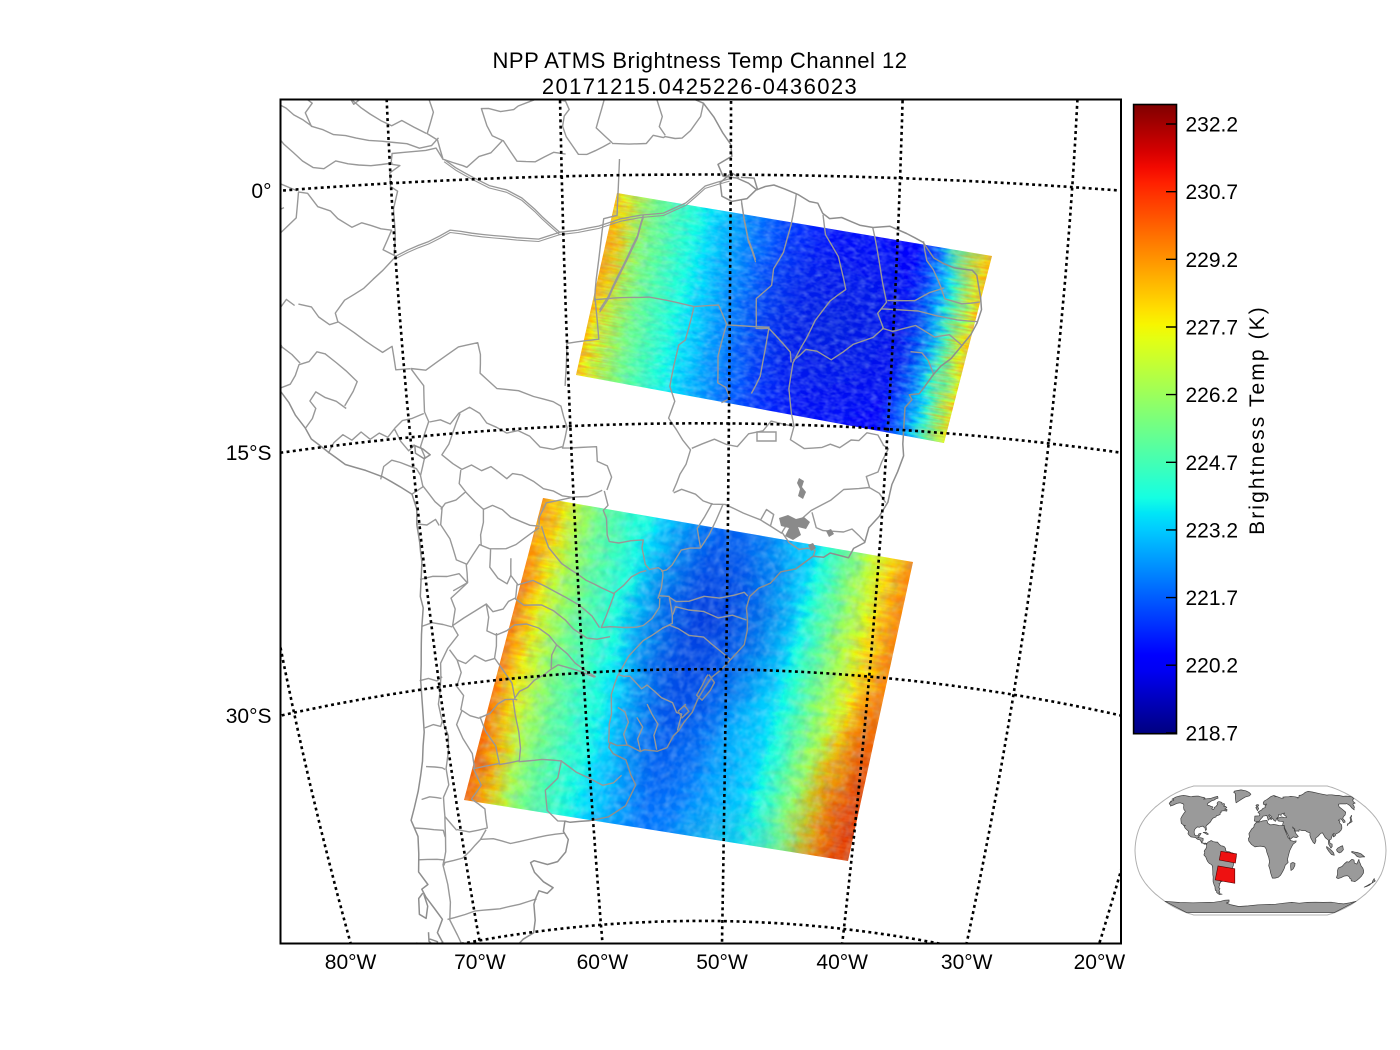 This screenshot has width=1400, height=1050. Describe the element at coordinates (1212, 463) in the screenshot. I see `svg-text: 224.7` at that location.